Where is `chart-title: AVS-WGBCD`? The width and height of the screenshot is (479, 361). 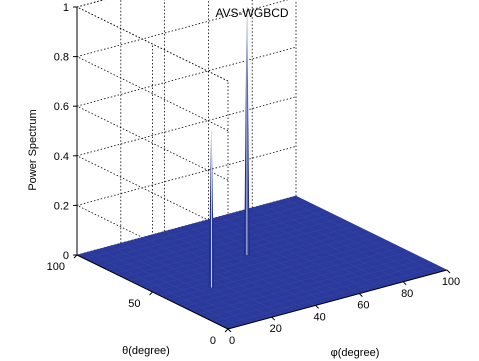 chart-title: AVS-WGBCD is located at coordinates (251, 13).